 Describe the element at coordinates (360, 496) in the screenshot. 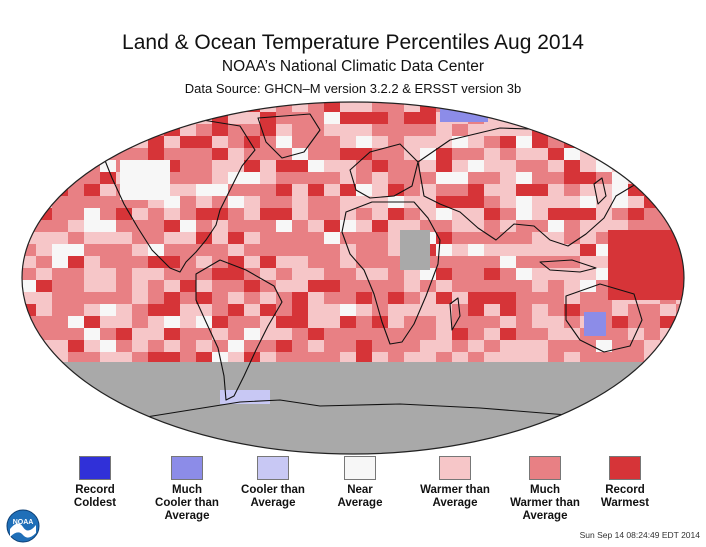

I see `legend-label: Near Average` at that location.